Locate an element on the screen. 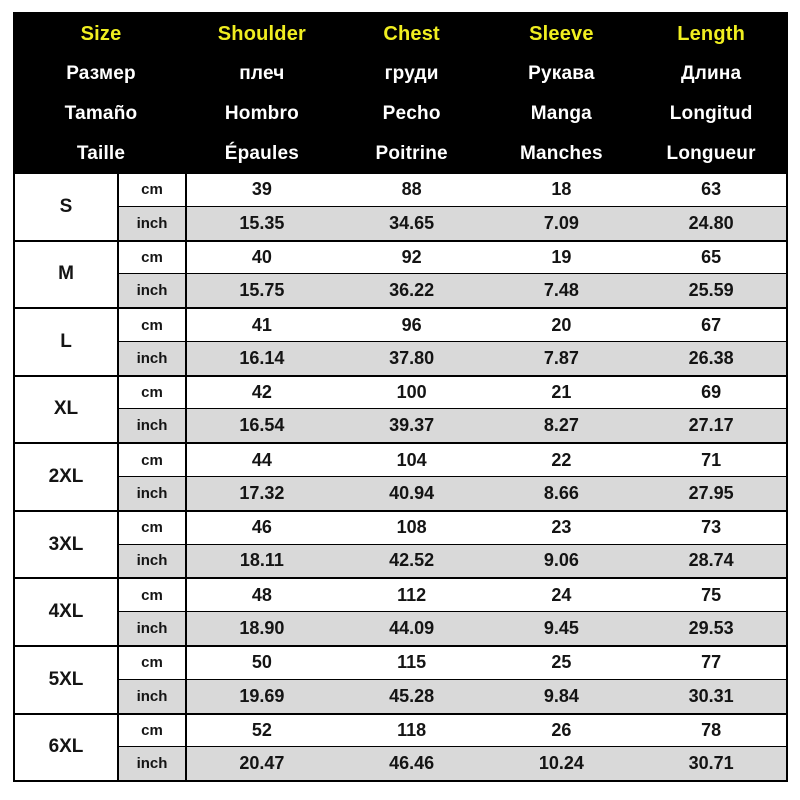 This screenshot has width=800, height=800. unit-label-5XL-inch: inch is located at coordinates (153, 696).